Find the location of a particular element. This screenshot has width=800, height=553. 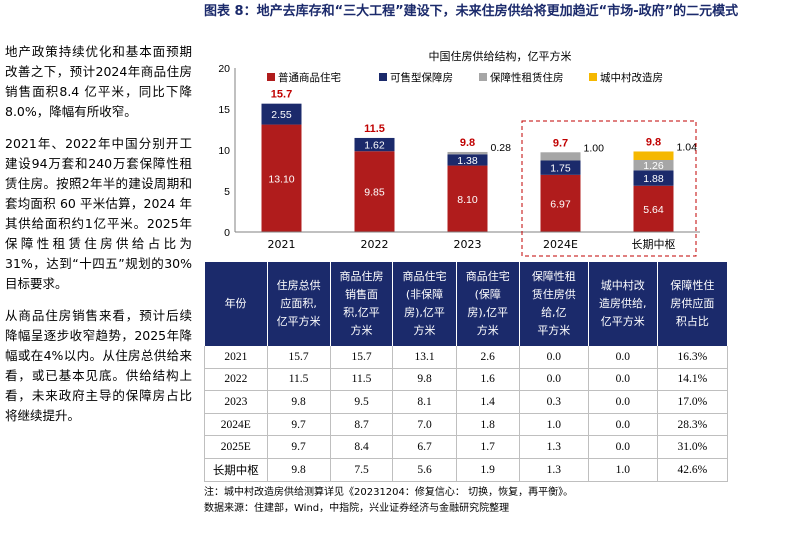

x-tick-label: 长期中枢 is located at coordinates (654, 244).